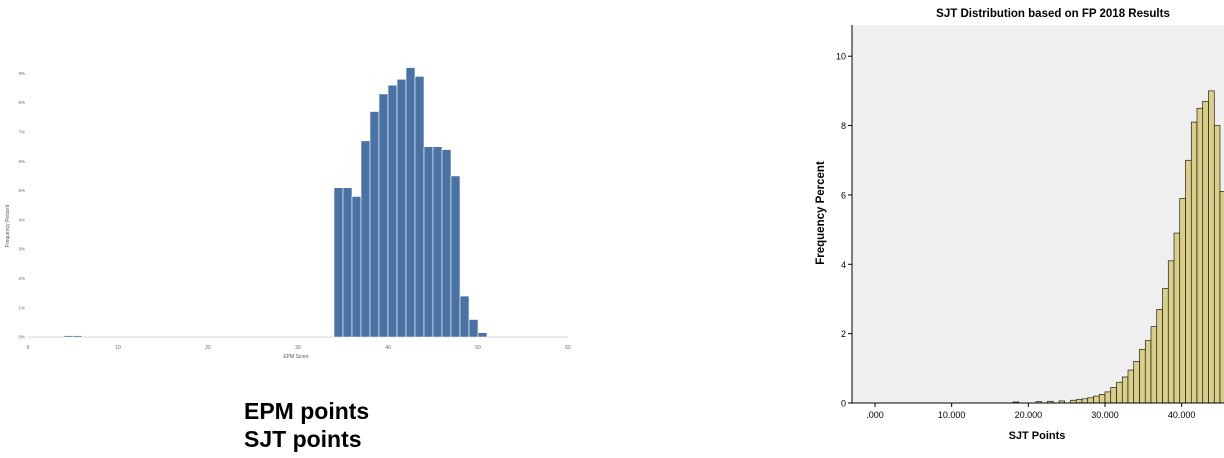 The image size is (1224, 458). What do you see at coordinates (1029, 415) in the screenshot?
I see `sjt-x-tick-label: 20.000` at bounding box center [1029, 415].